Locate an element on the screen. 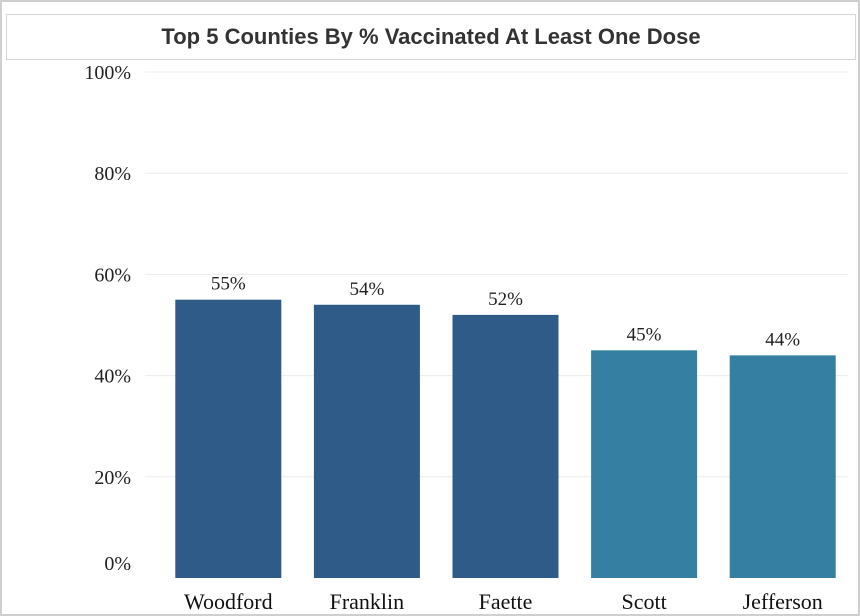 Image resolution: width=860 pixels, height=616 pixels. category-label-scott: Scott is located at coordinates (643, 601).